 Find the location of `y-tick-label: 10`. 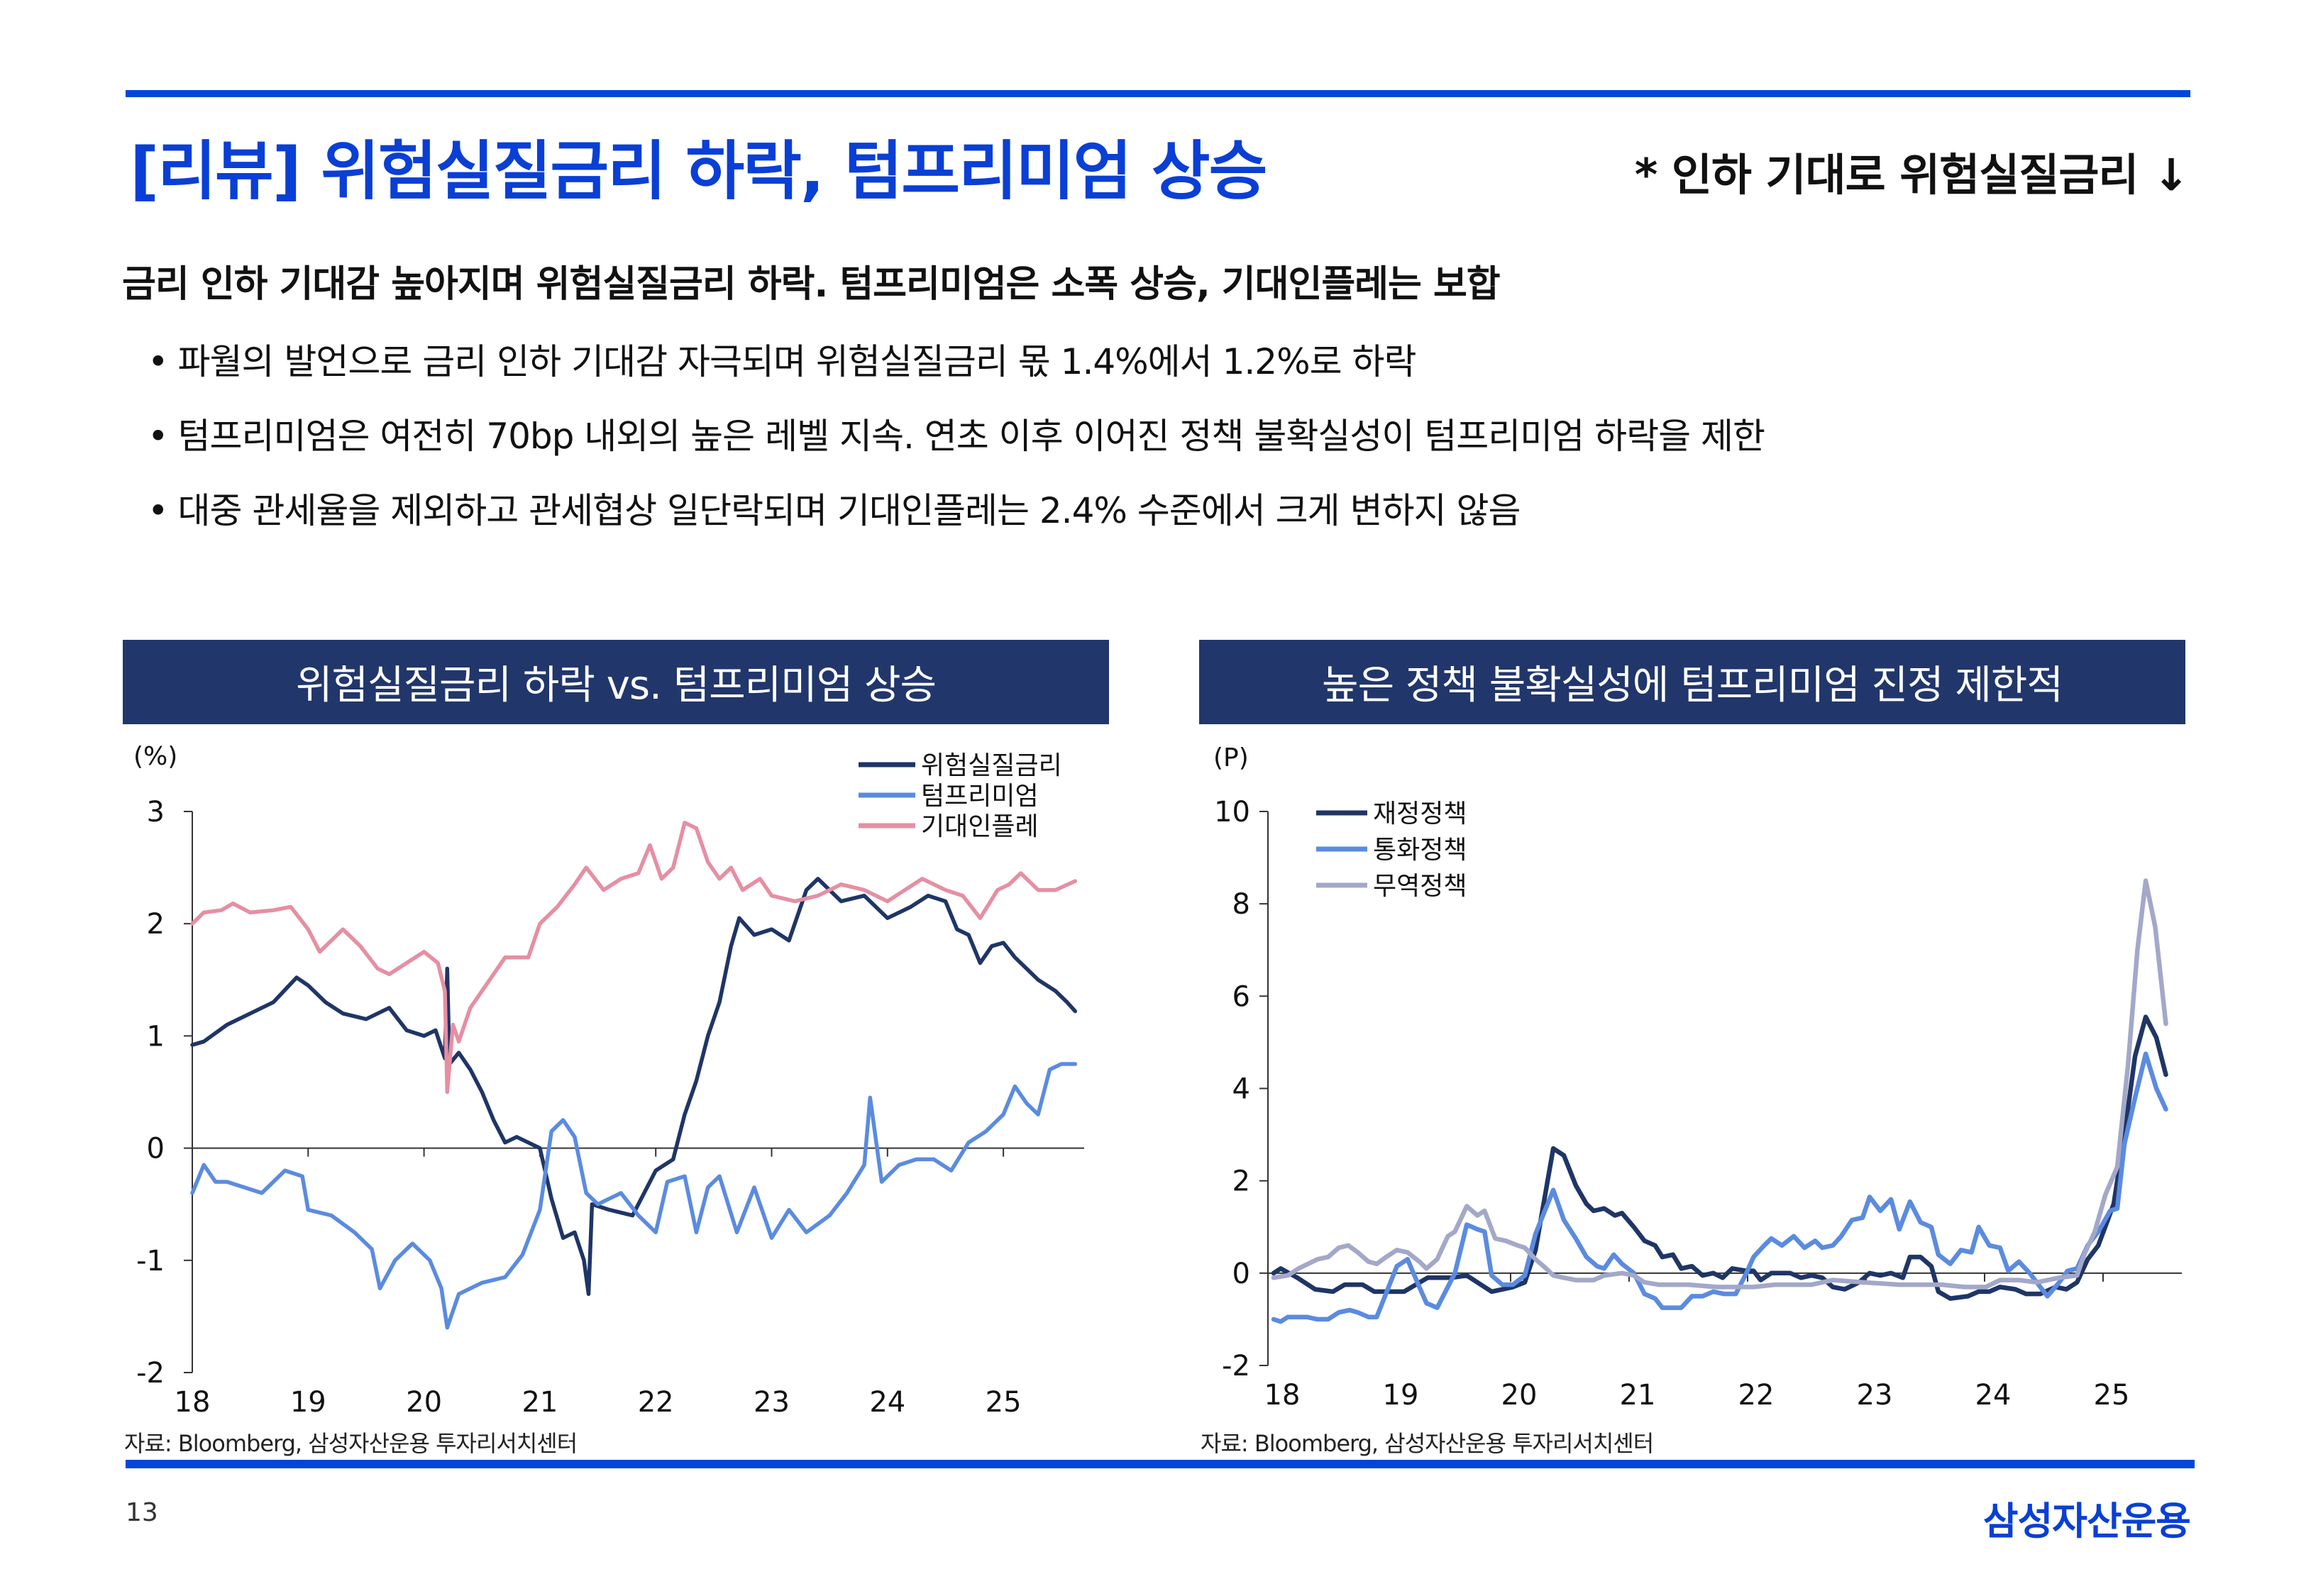

y-tick-label: 10 is located at coordinates (1232, 812).